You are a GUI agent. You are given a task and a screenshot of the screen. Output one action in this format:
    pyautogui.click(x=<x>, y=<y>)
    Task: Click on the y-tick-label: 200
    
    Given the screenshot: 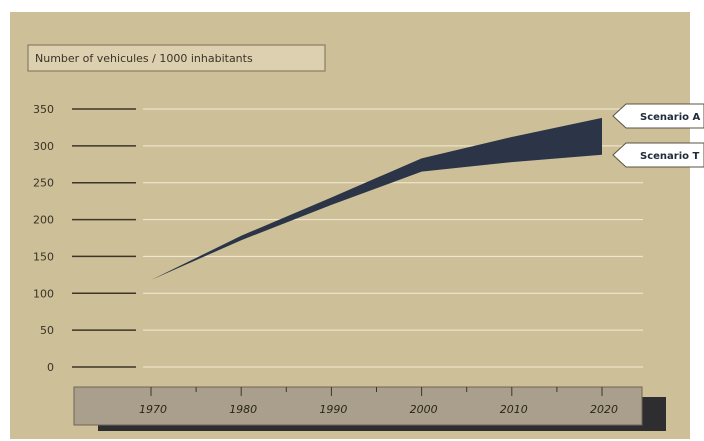 What is the action you would take?
    pyautogui.click(x=43, y=220)
    